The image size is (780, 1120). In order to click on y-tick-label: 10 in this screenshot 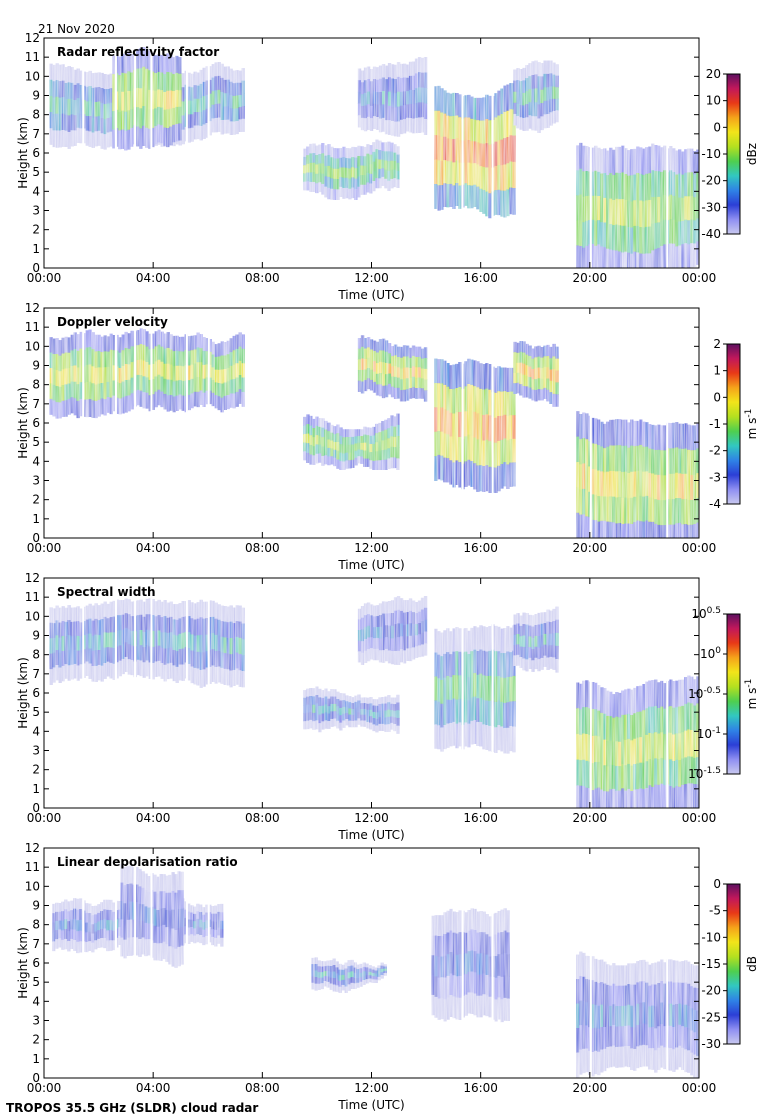, I will do `click(32, 346)`.